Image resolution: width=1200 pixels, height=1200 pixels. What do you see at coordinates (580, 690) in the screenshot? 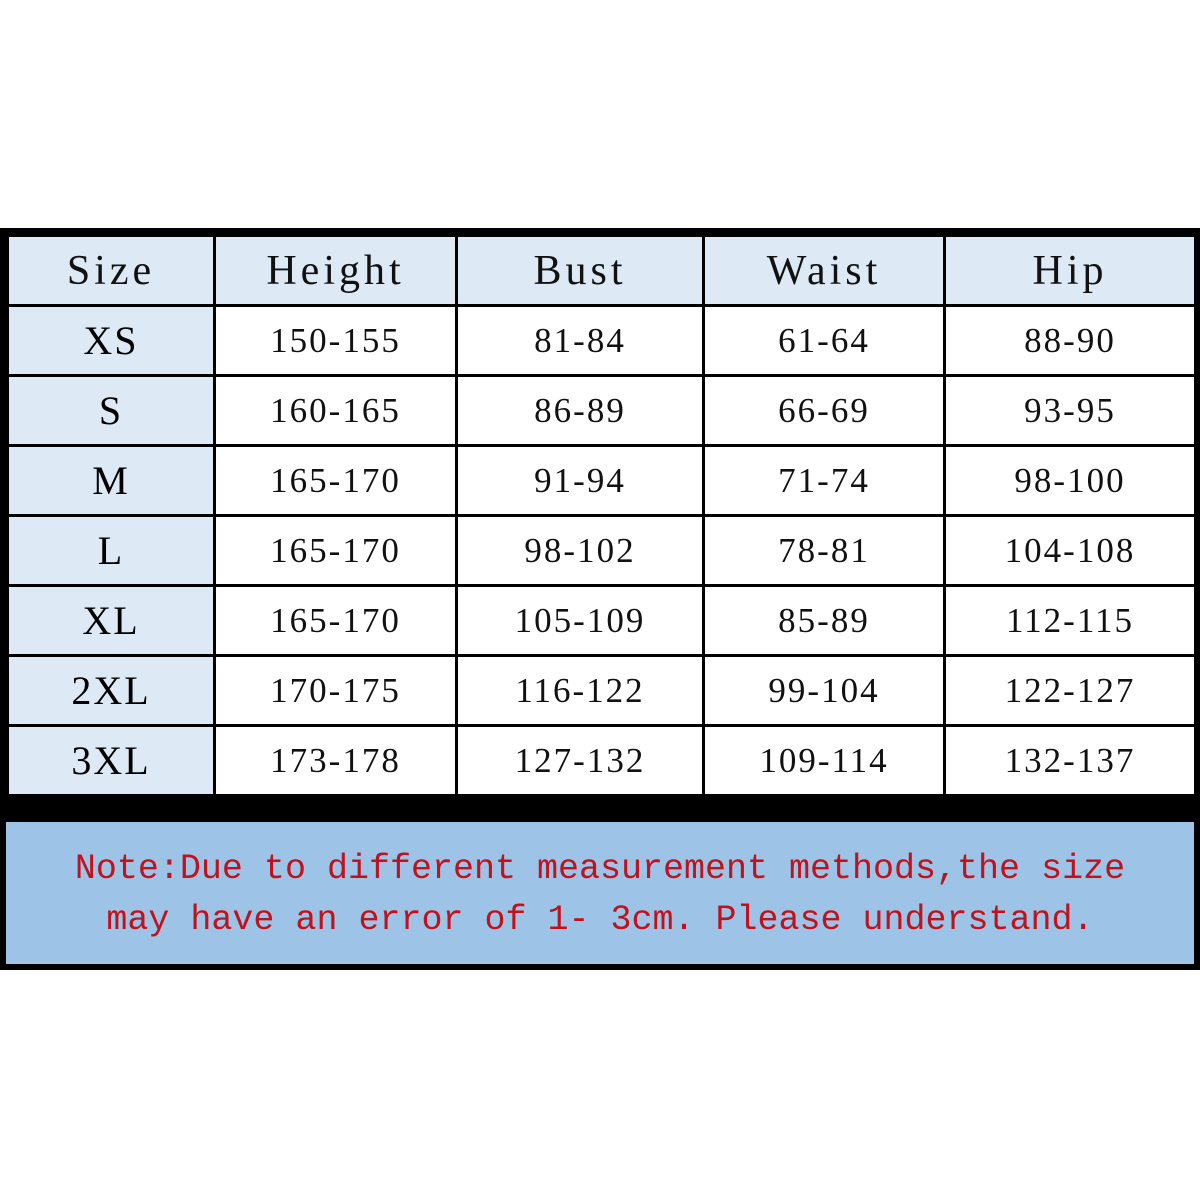
I see `measurement-cell: 116-122` at bounding box center [580, 690].